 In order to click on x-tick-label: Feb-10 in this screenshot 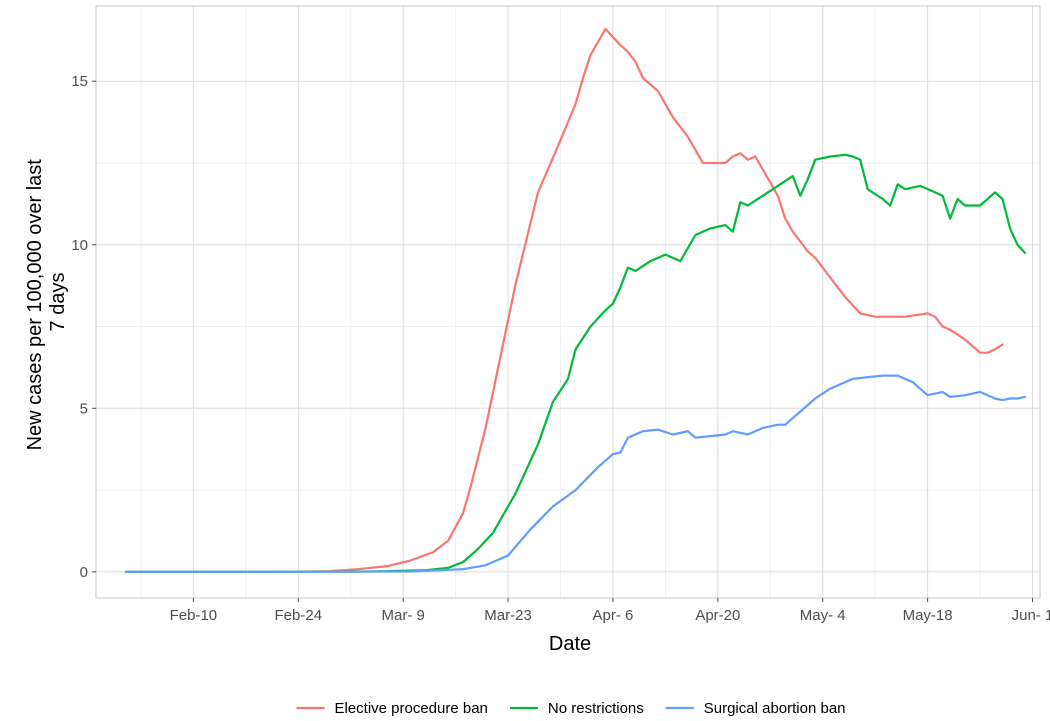, I will do `click(194, 615)`.